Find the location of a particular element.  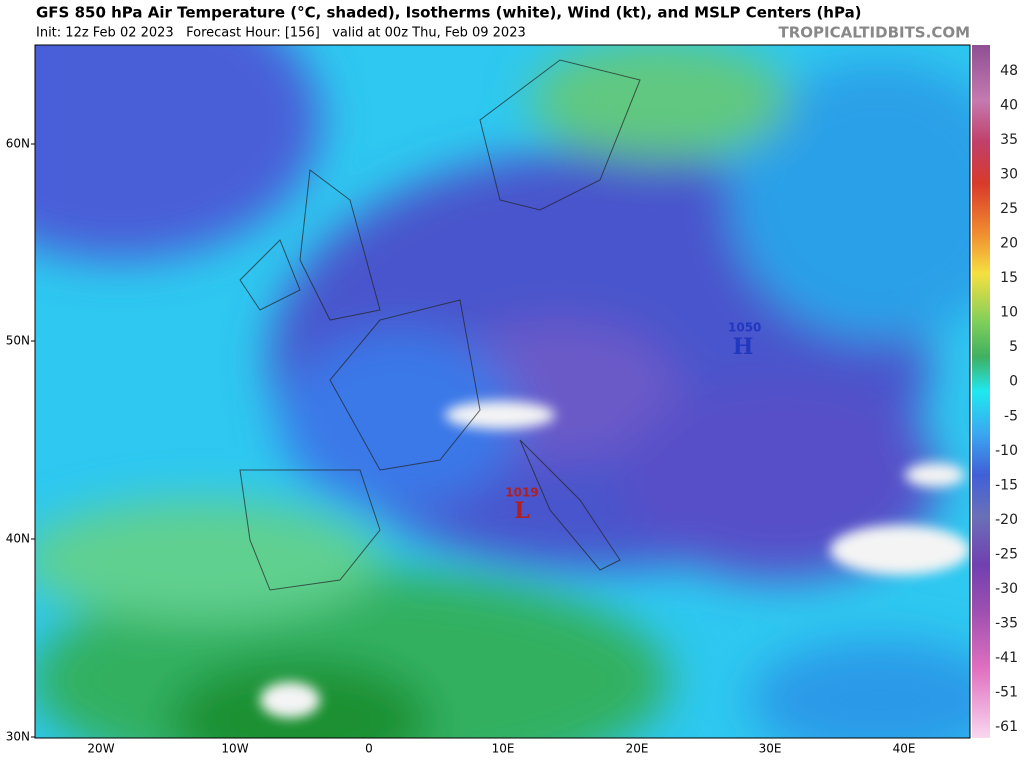

lon-label: 20E is located at coordinates (637, 749).